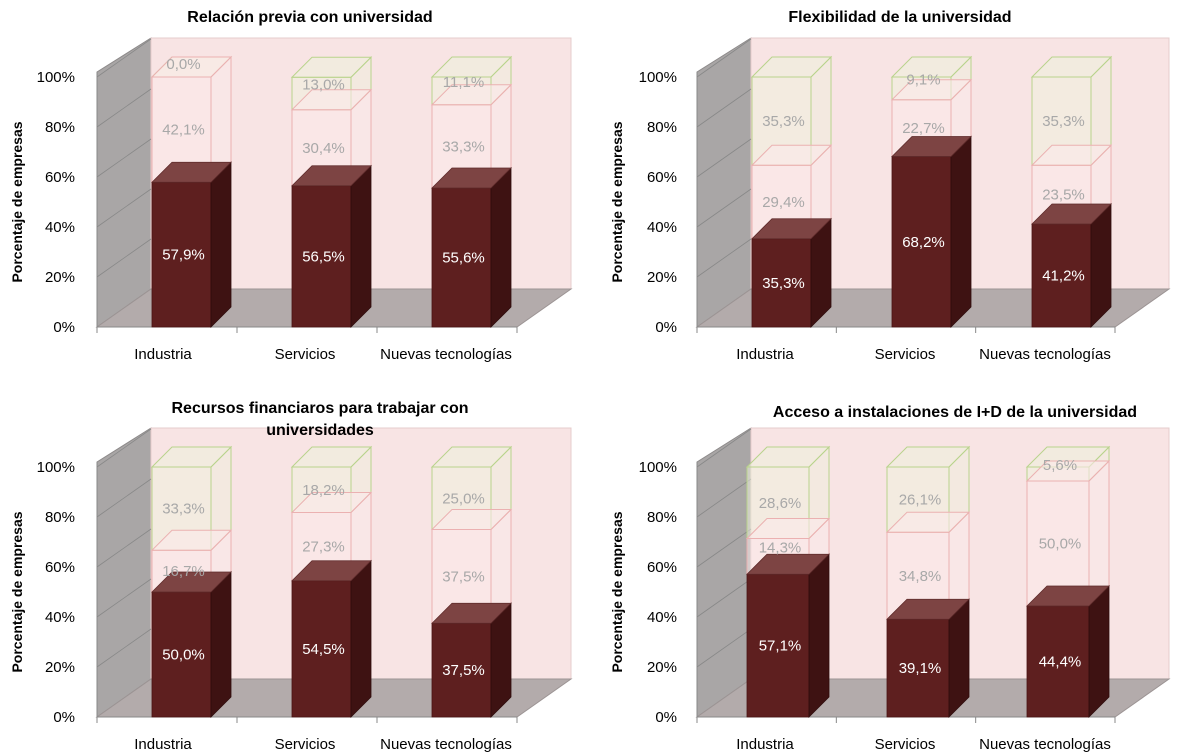 This screenshot has height=753, width=1185. Describe the element at coordinates (791, 191) in the screenshot. I see `bar-stack-1: 35,3% 29,4% 35,3%` at that location.